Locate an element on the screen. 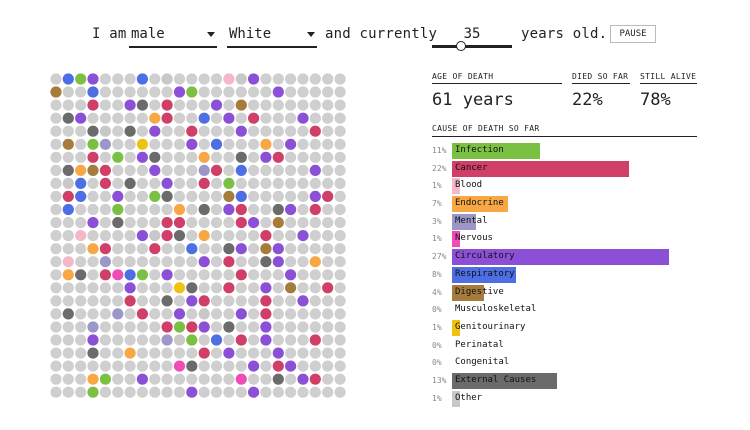 The image size is (750, 430). person-dot-respiratory is located at coordinates (81, 183).